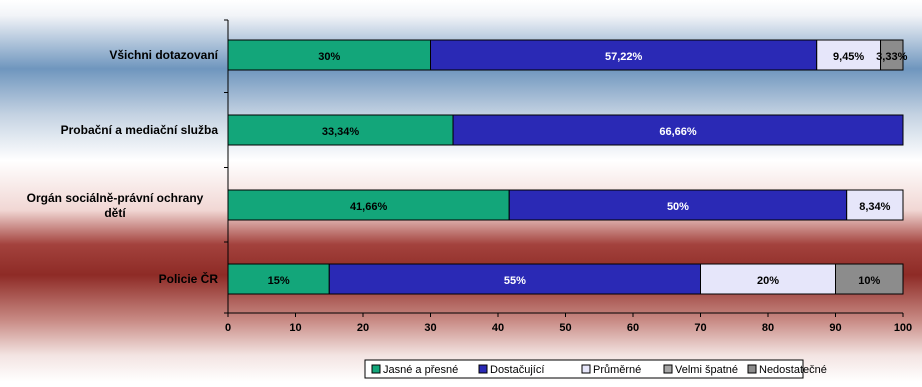 This screenshot has height=387, width=922. What do you see at coordinates (189, 278) in the screenshot?
I see `category-label-policie-cr: Policie ČR` at bounding box center [189, 278].